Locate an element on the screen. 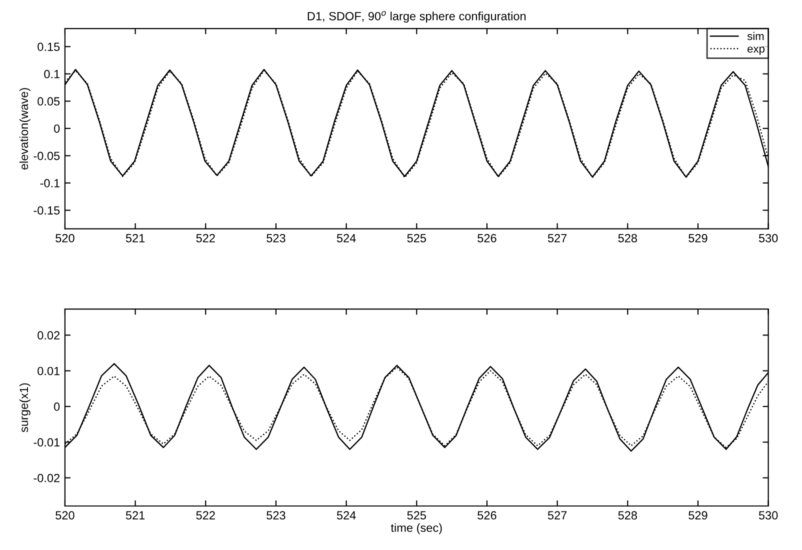 The height and width of the screenshot is (550, 802). y-tick-label: 0.02 is located at coordinates (49, 335).